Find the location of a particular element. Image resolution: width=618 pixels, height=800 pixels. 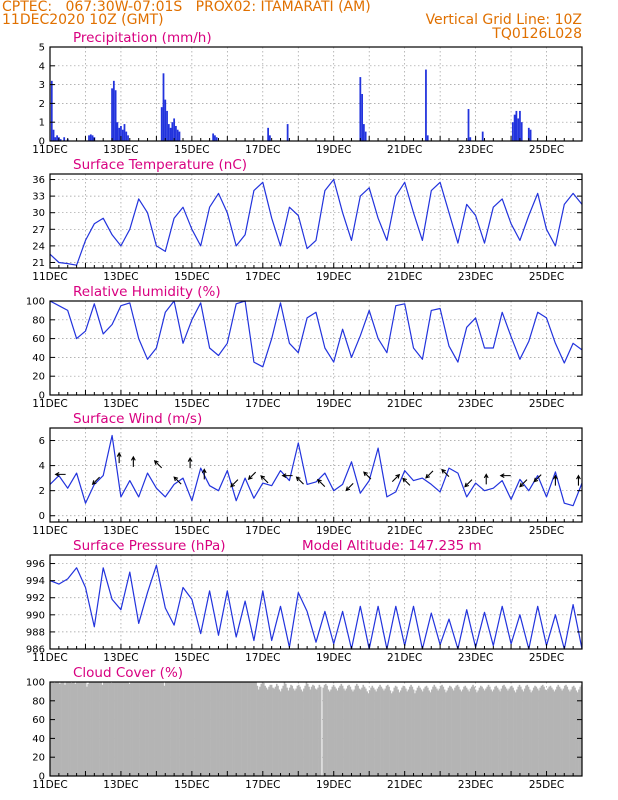

x-tick-label: 21DEC is located at coordinates (404, 277).